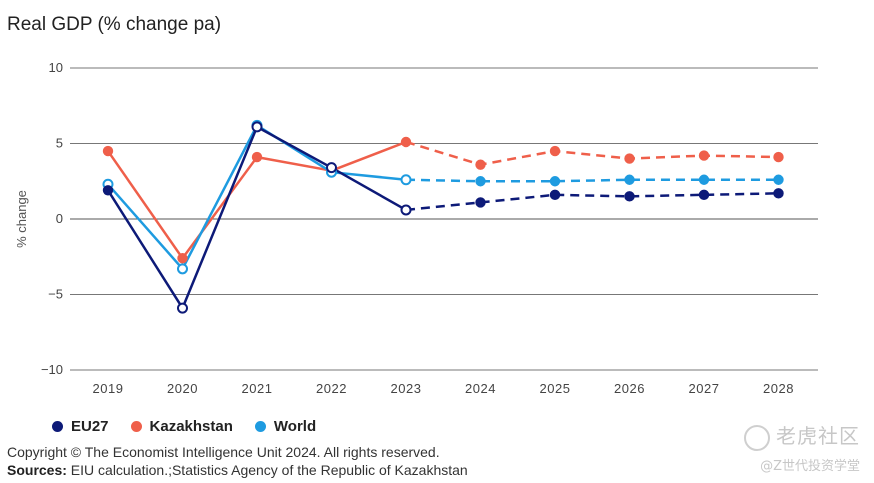 The width and height of the screenshot is (874, 483). Describe the element at coordinates (704, 388) in the screenshot. I see `x-tick-label: 2027` at that location.